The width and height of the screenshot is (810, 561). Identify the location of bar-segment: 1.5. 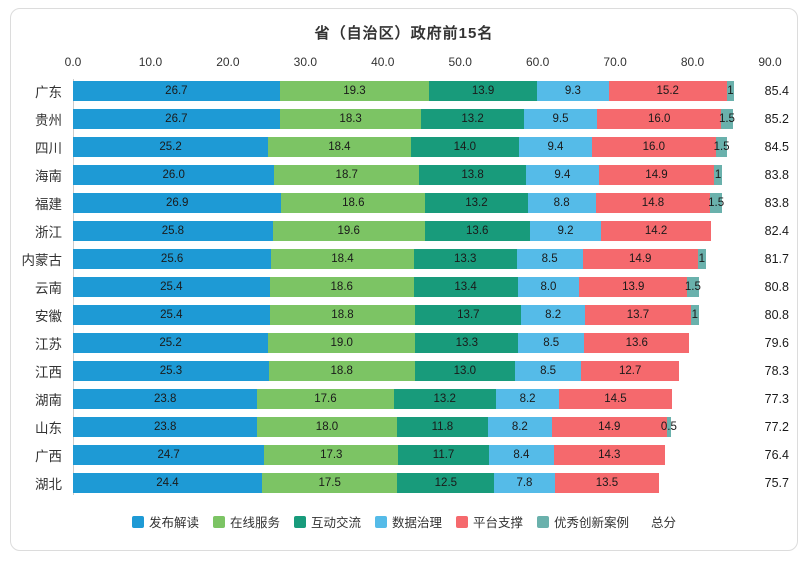
(722, 147).